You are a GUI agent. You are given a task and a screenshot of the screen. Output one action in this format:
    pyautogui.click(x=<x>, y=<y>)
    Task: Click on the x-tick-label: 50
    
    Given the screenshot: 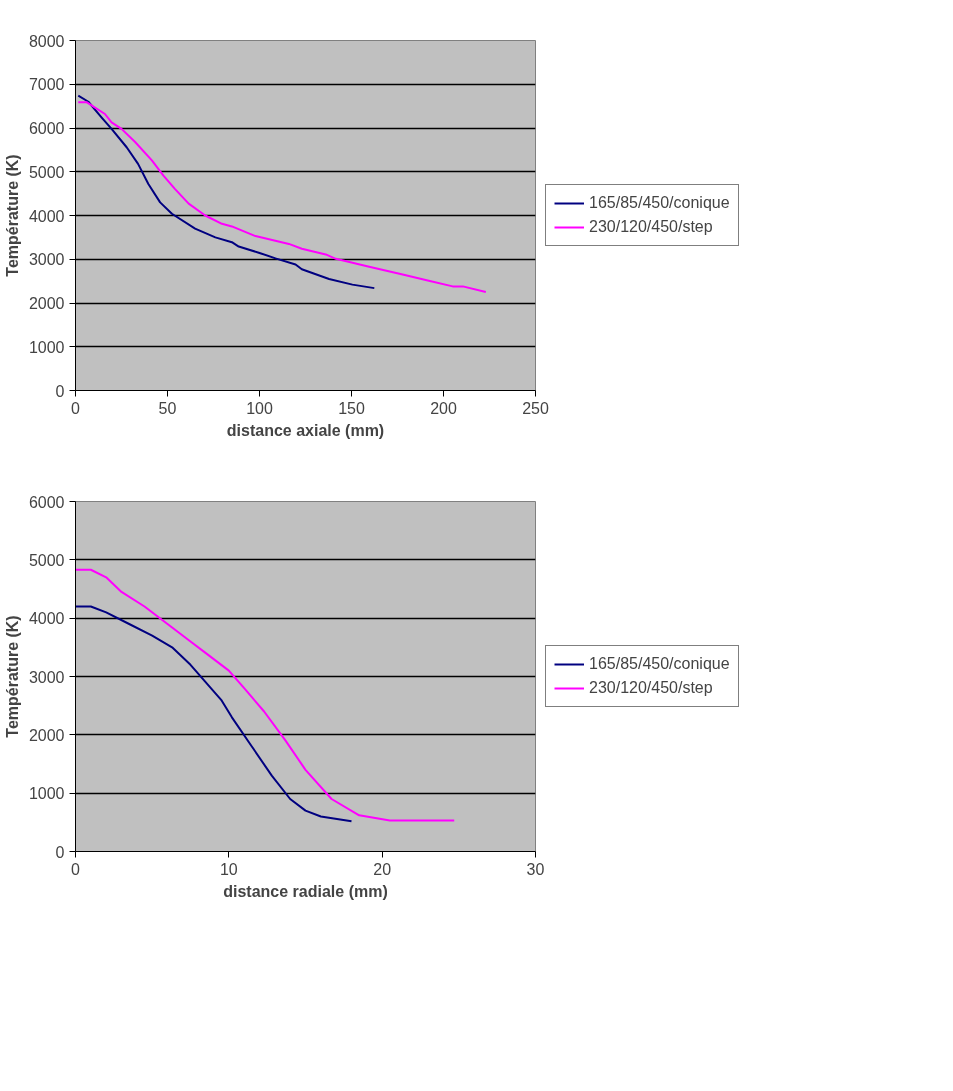 What is the action you would take?
    pyautogui.click(x=167, y=408)
    